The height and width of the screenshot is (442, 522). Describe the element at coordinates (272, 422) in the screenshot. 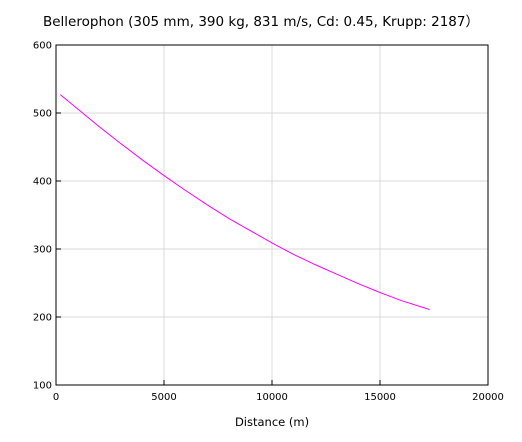

I see `x-axis-label: Distance (m)` at that location.